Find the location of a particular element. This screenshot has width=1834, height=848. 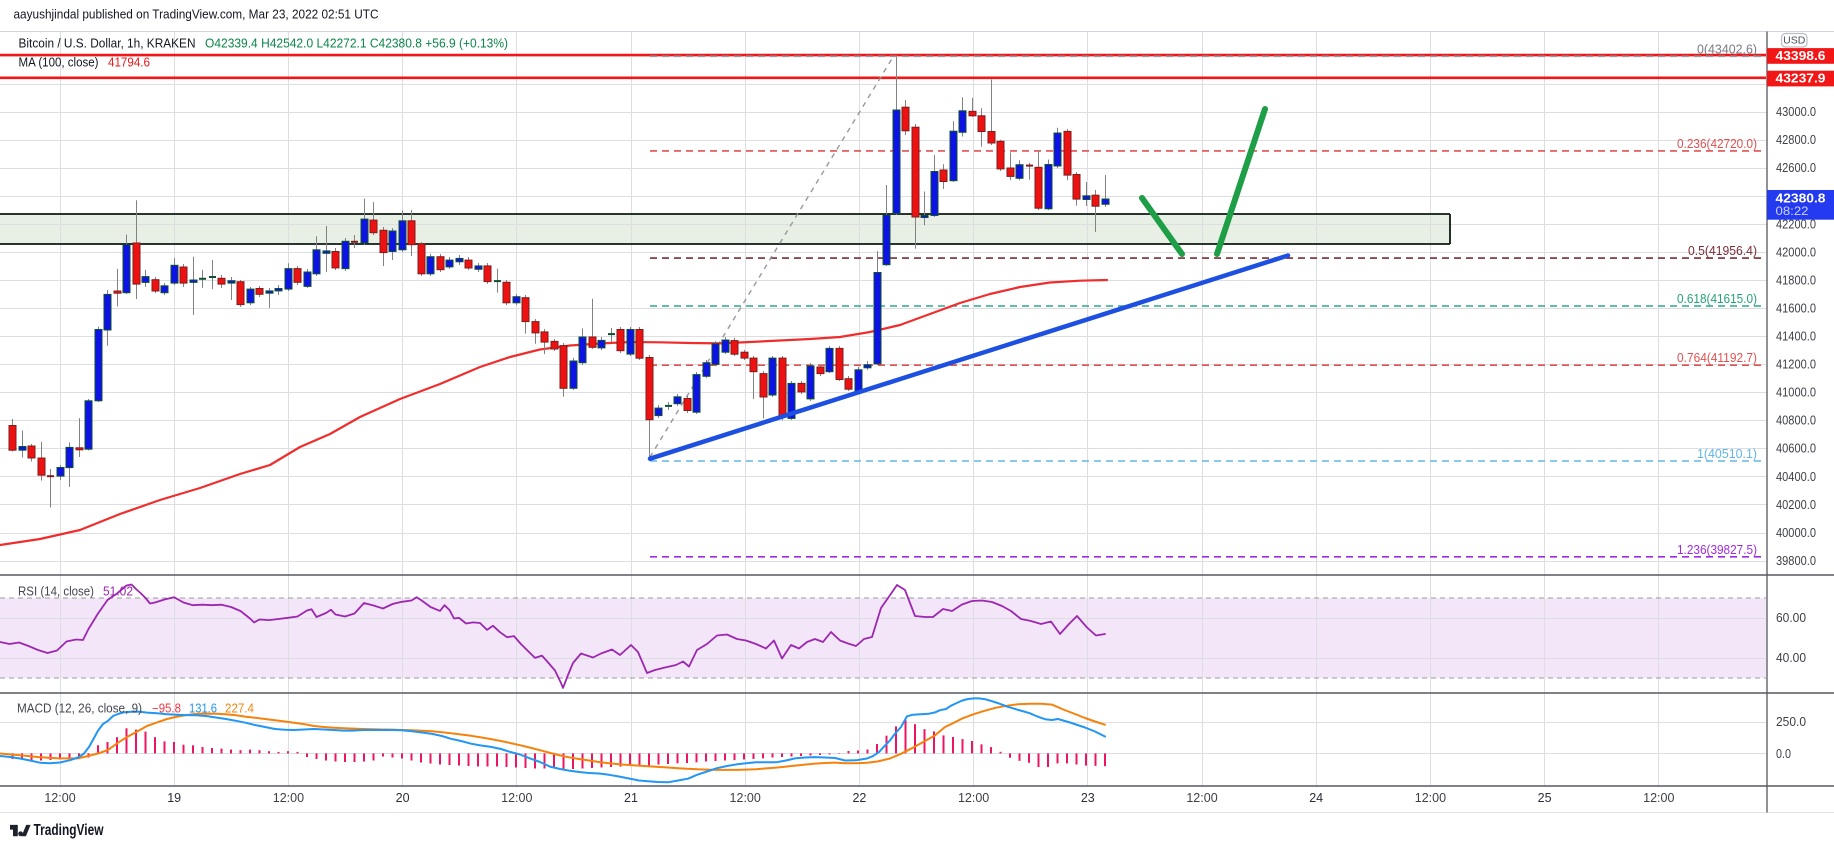

svg-text: 1.236(39827.5) is located at coordinates (1717, 550).